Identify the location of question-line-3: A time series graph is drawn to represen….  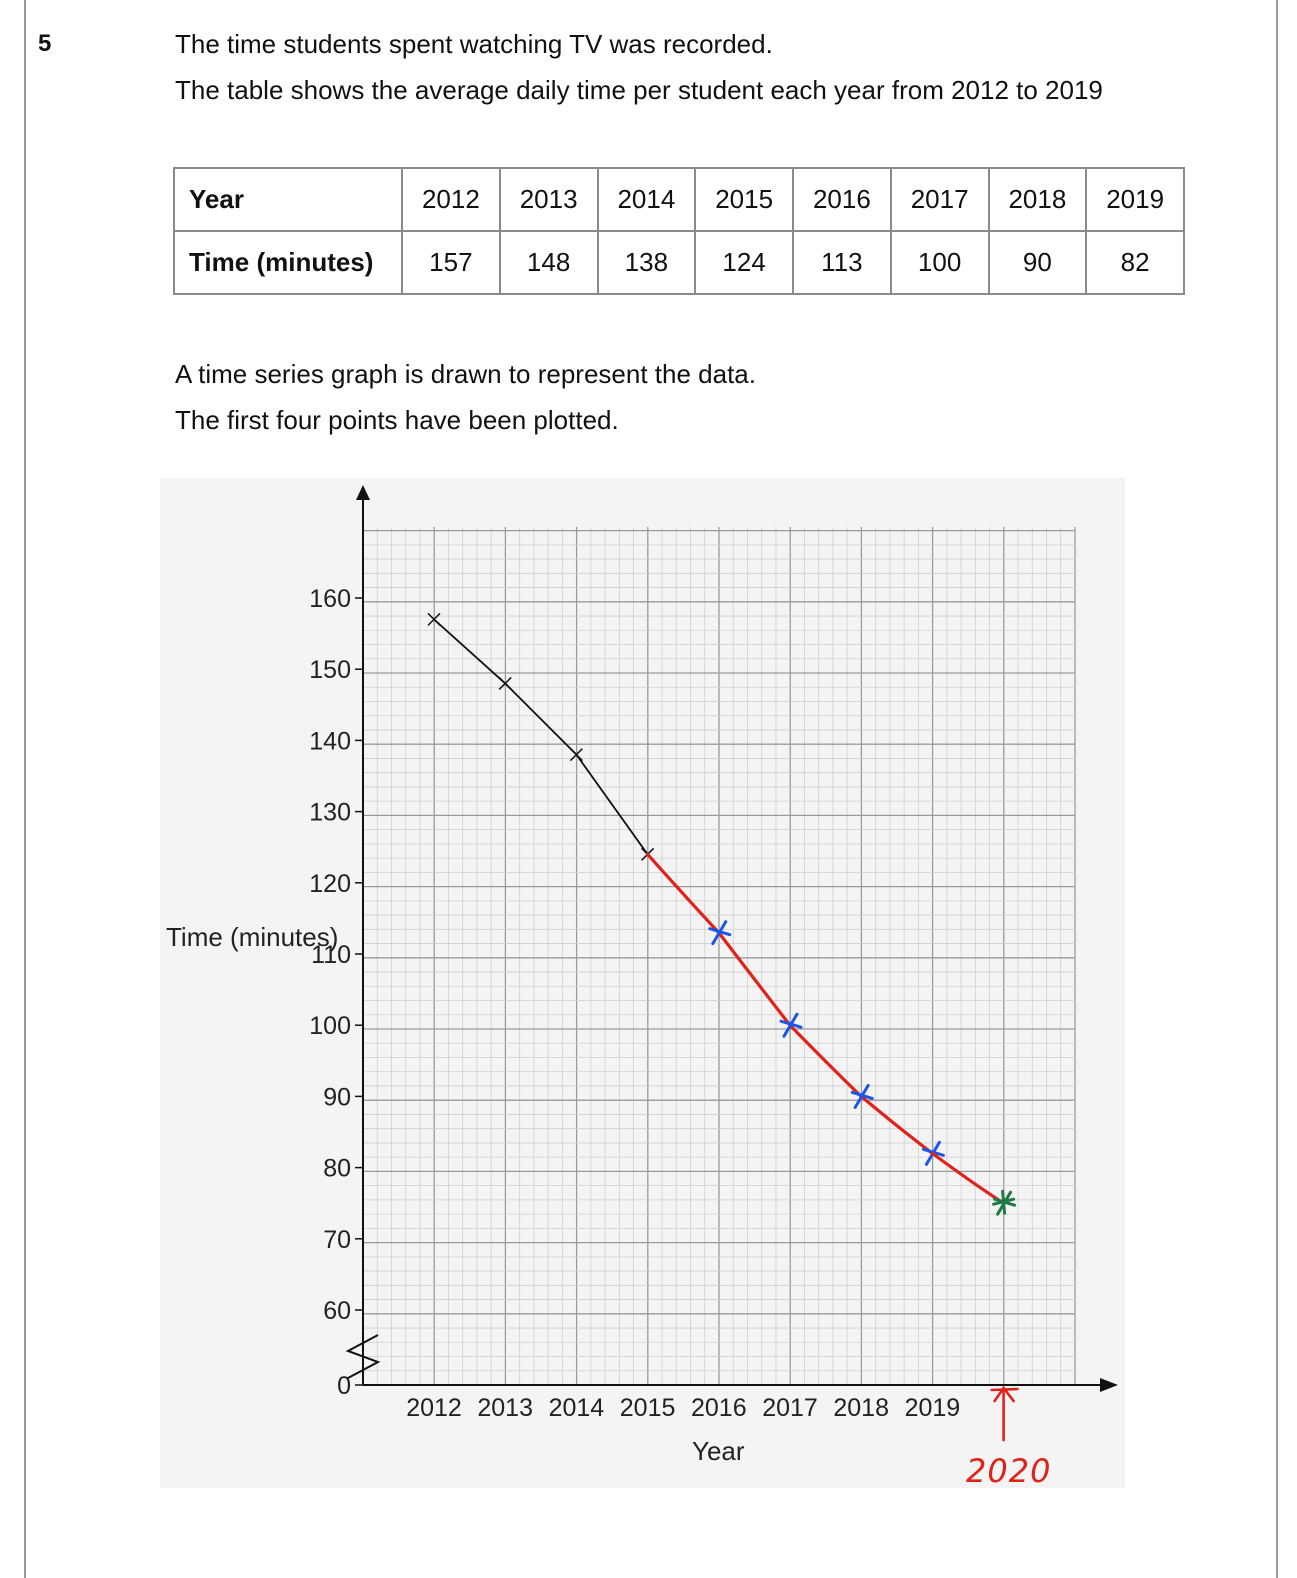
(465, 374).